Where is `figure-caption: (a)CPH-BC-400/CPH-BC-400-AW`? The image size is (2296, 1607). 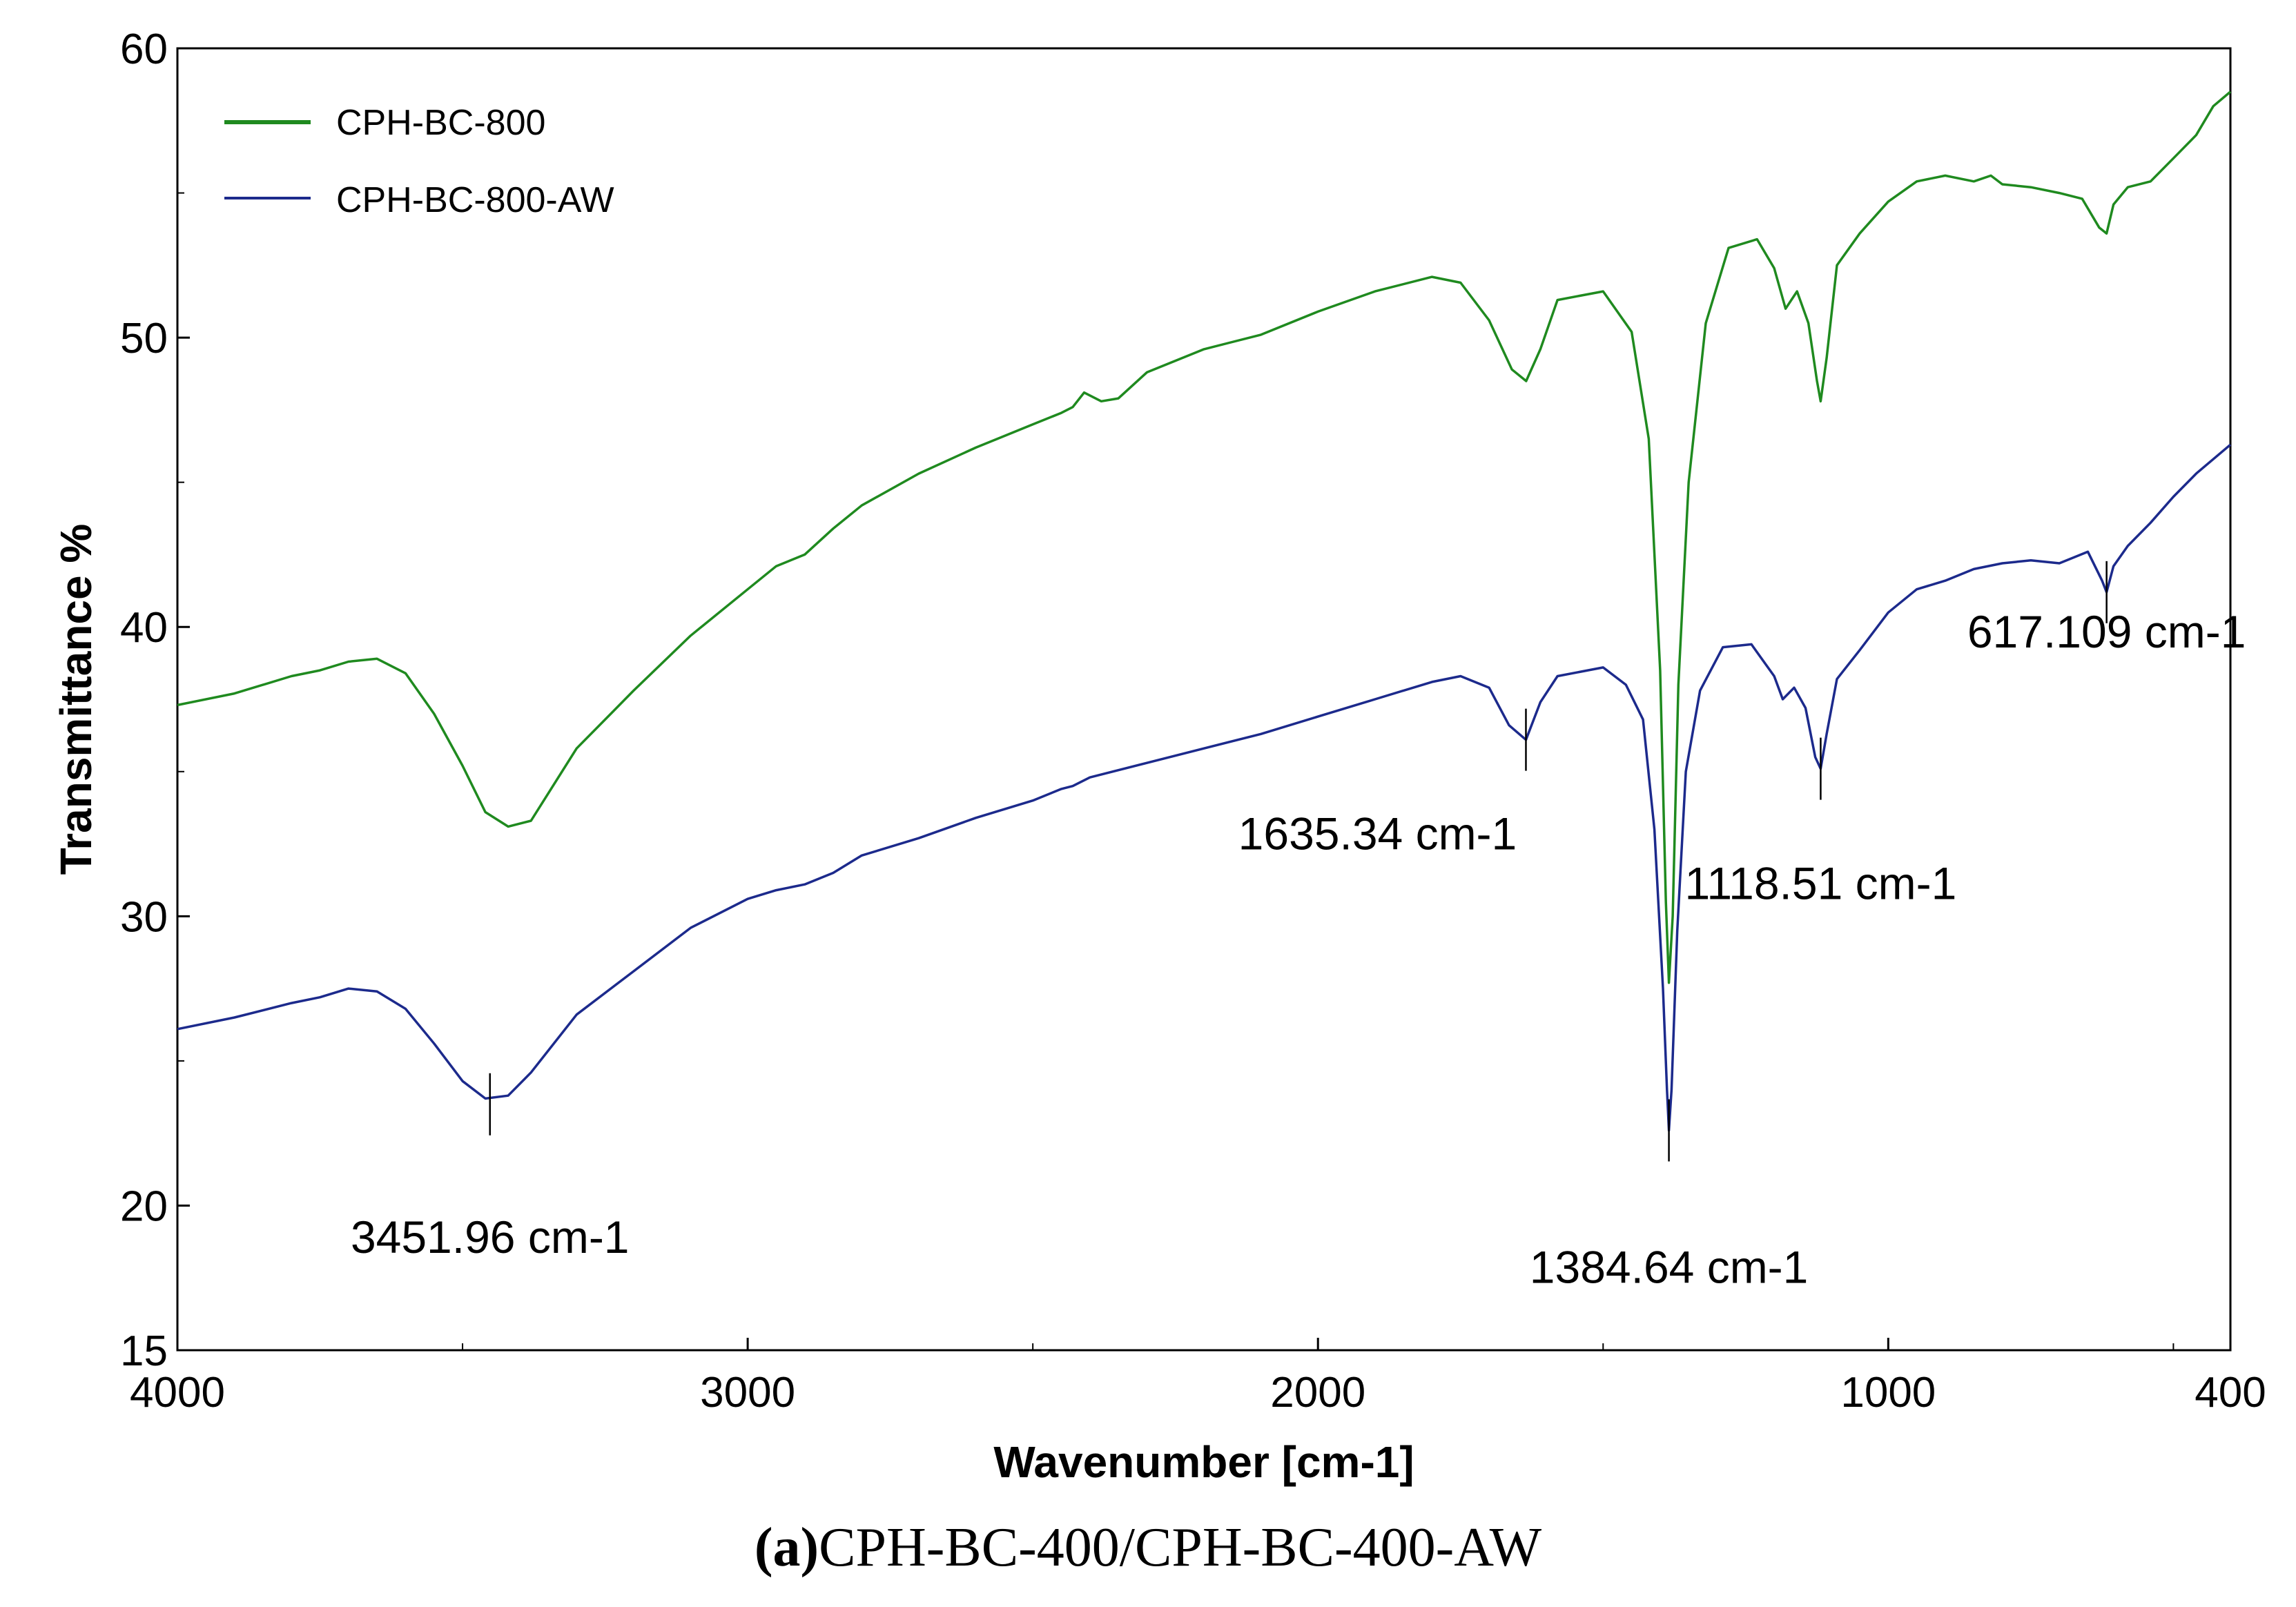
figure-caption: (a)CPH-BC-400/CPH-BC-400-AW is located at coordinates (1148, 1547).